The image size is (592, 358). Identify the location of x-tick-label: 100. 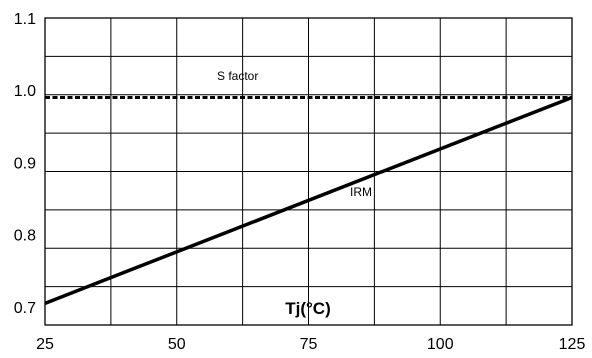
(440, 344).